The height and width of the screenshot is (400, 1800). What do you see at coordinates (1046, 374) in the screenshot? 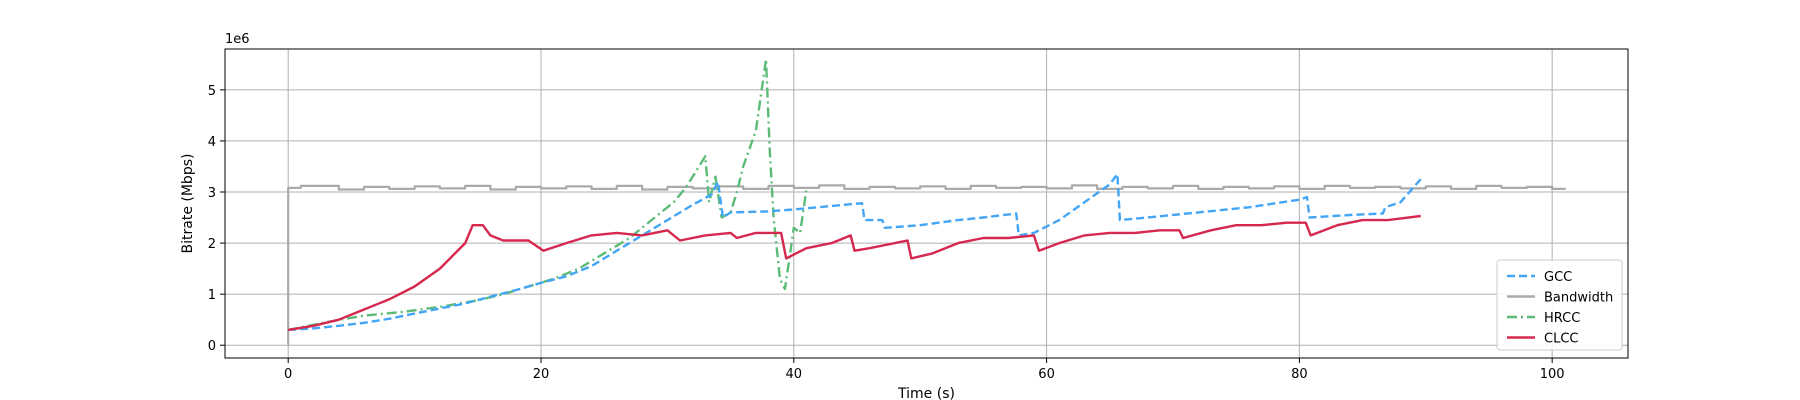
I see `x-tick-label: 60` at bounding box center [1046, 374].